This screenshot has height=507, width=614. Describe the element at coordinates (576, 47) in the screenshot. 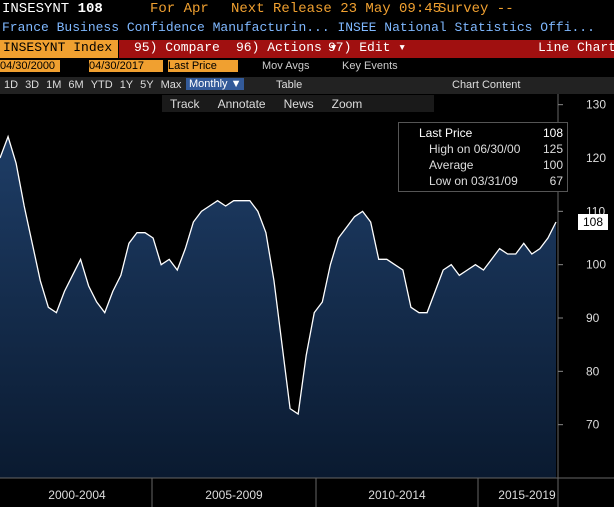

I see `view-button: Line Chart` at that location.